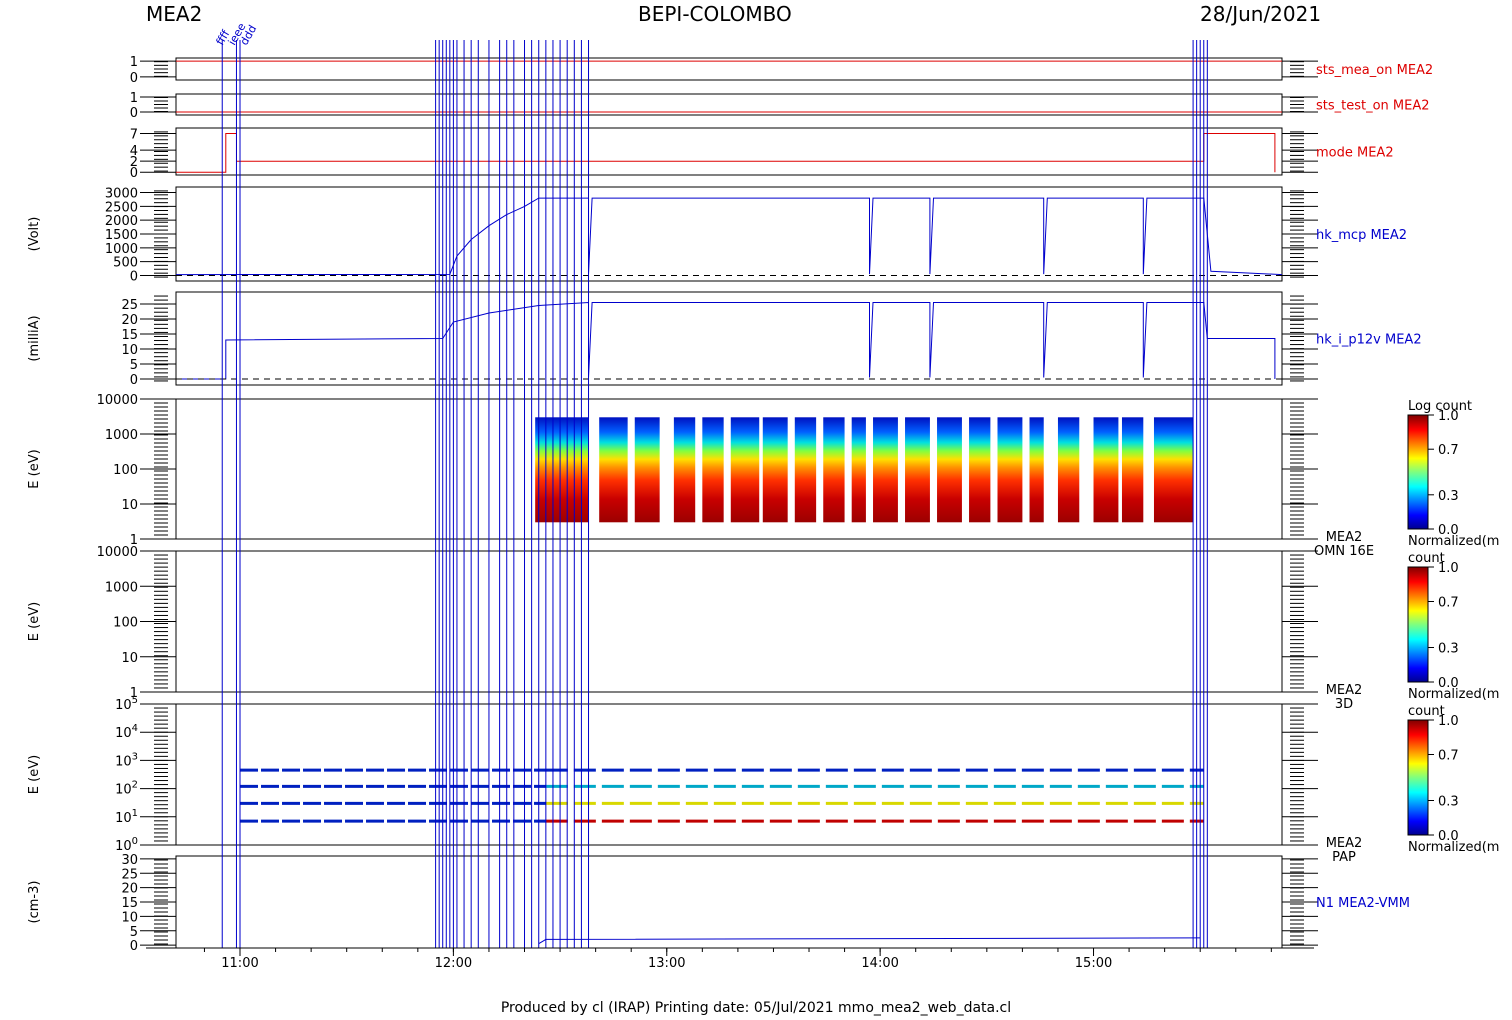  Describe the element at coordinates (1344, 551) in the screenshot. I see `panel-name: OMN 16E` at that location.